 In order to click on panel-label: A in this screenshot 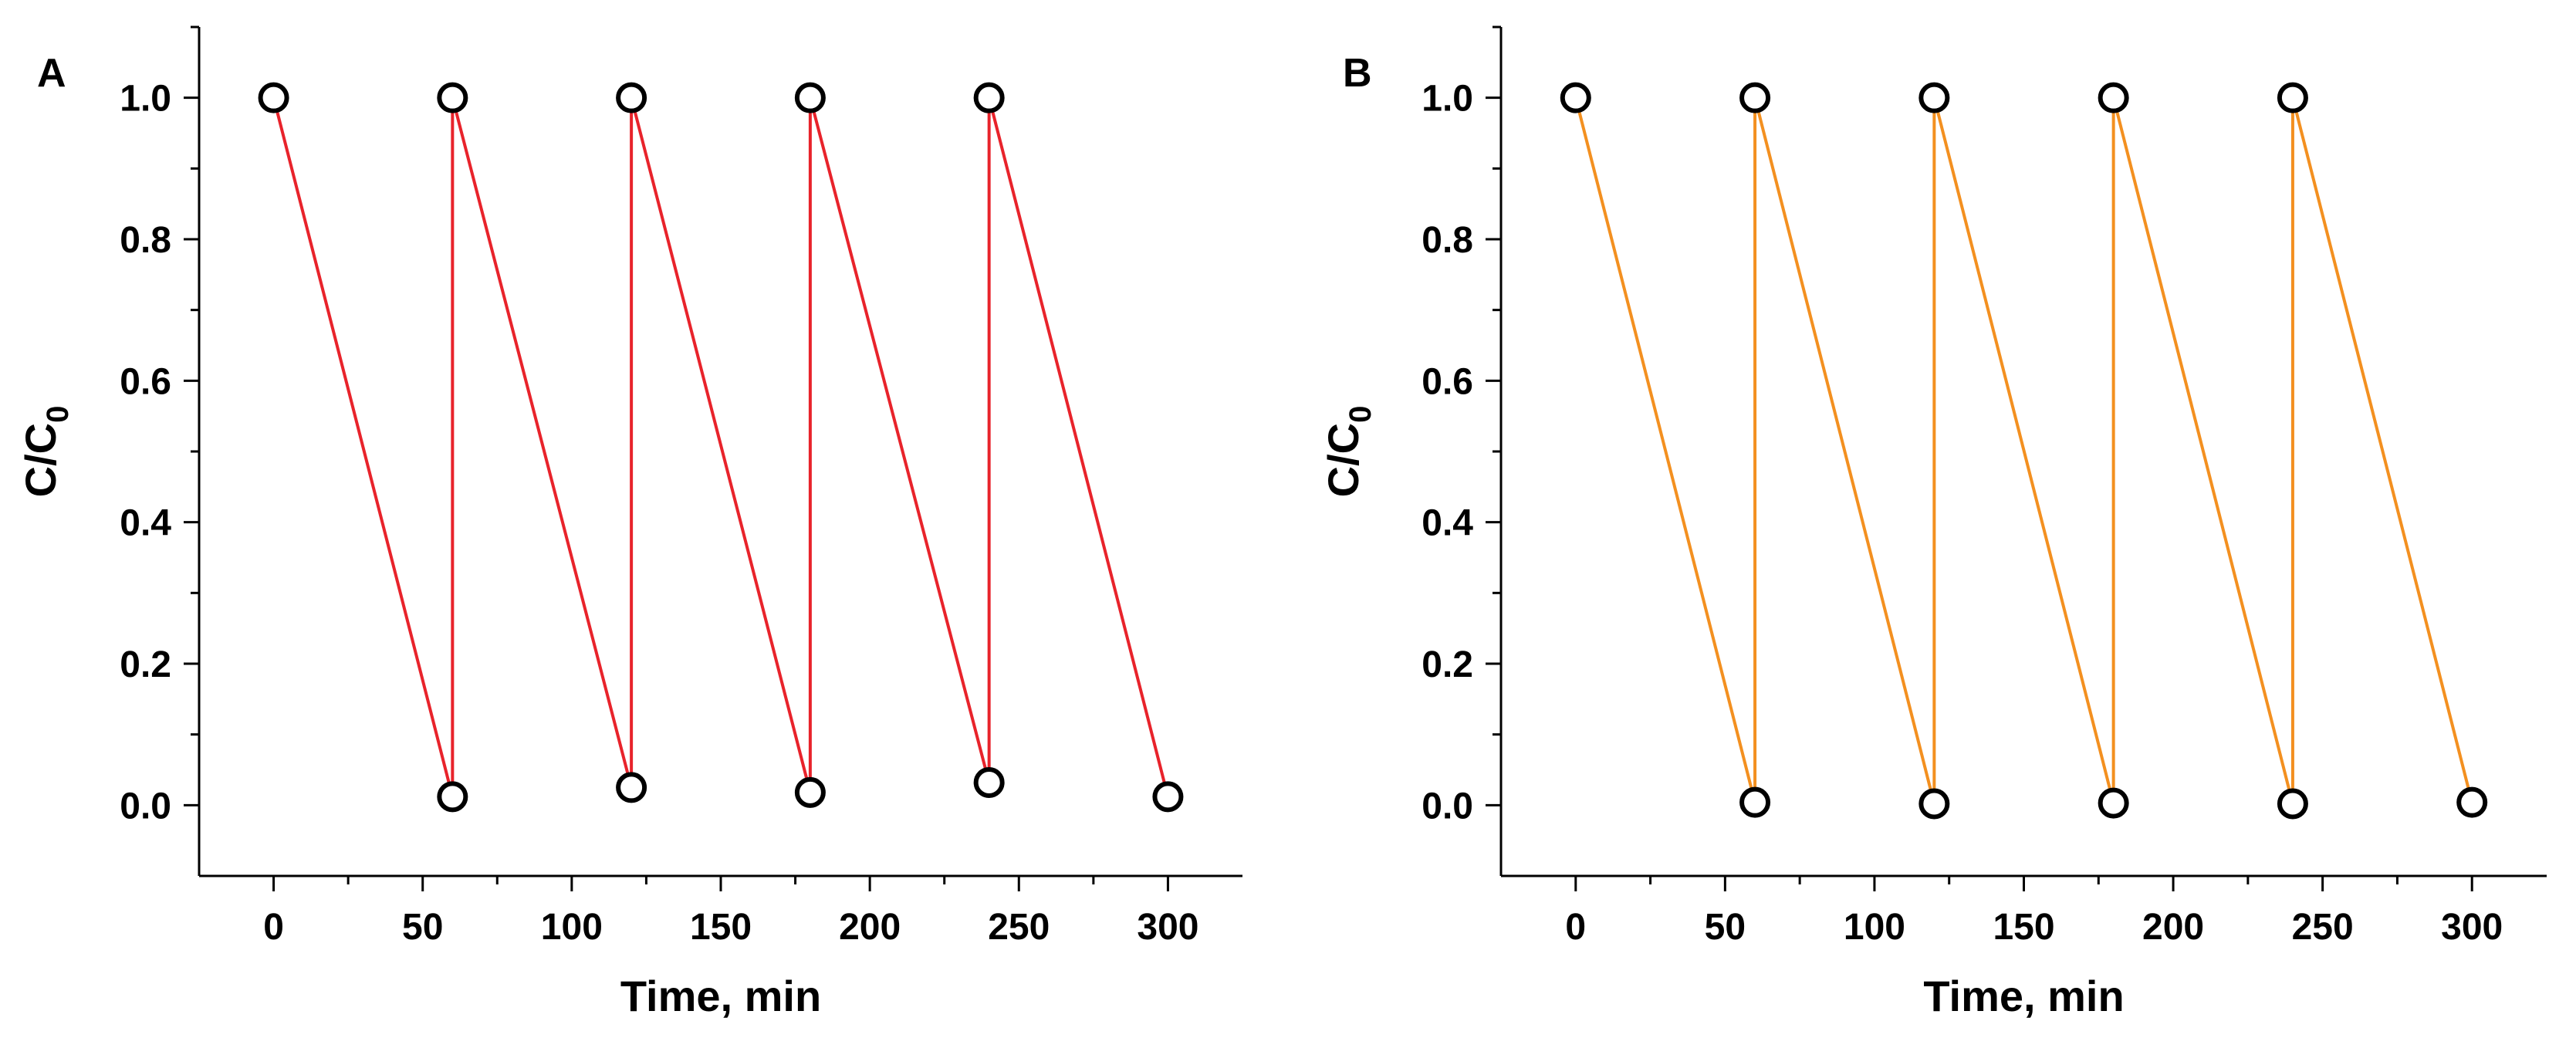, I will do `click(51, 73)`.